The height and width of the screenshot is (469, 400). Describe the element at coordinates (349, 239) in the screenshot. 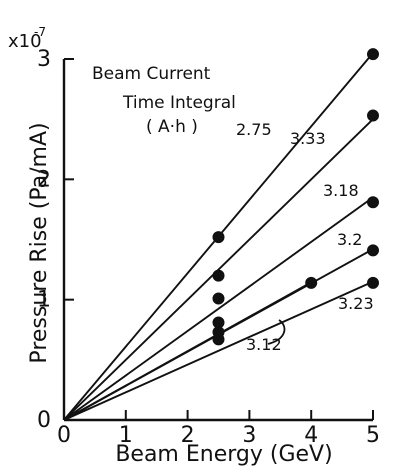

I see `series-label-32: 3.2` at that location.